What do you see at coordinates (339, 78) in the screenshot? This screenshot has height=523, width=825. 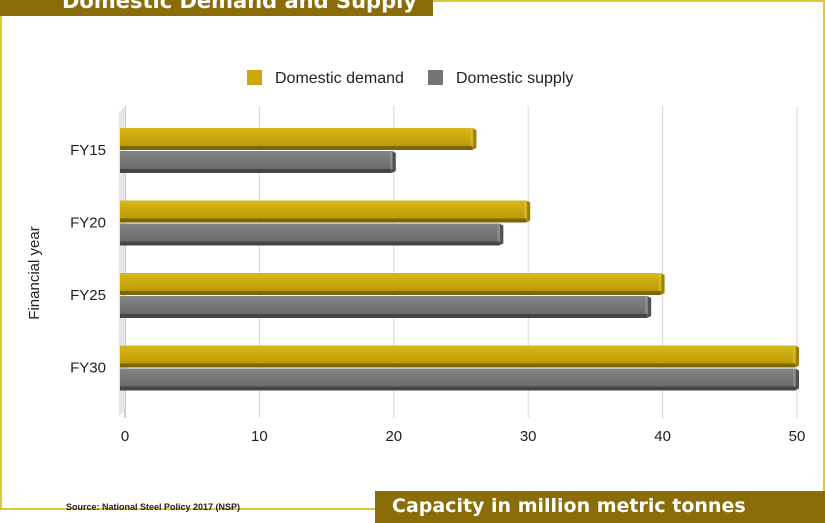 I see `legend-label: Domestic demand` at bounding box center [339, 78].